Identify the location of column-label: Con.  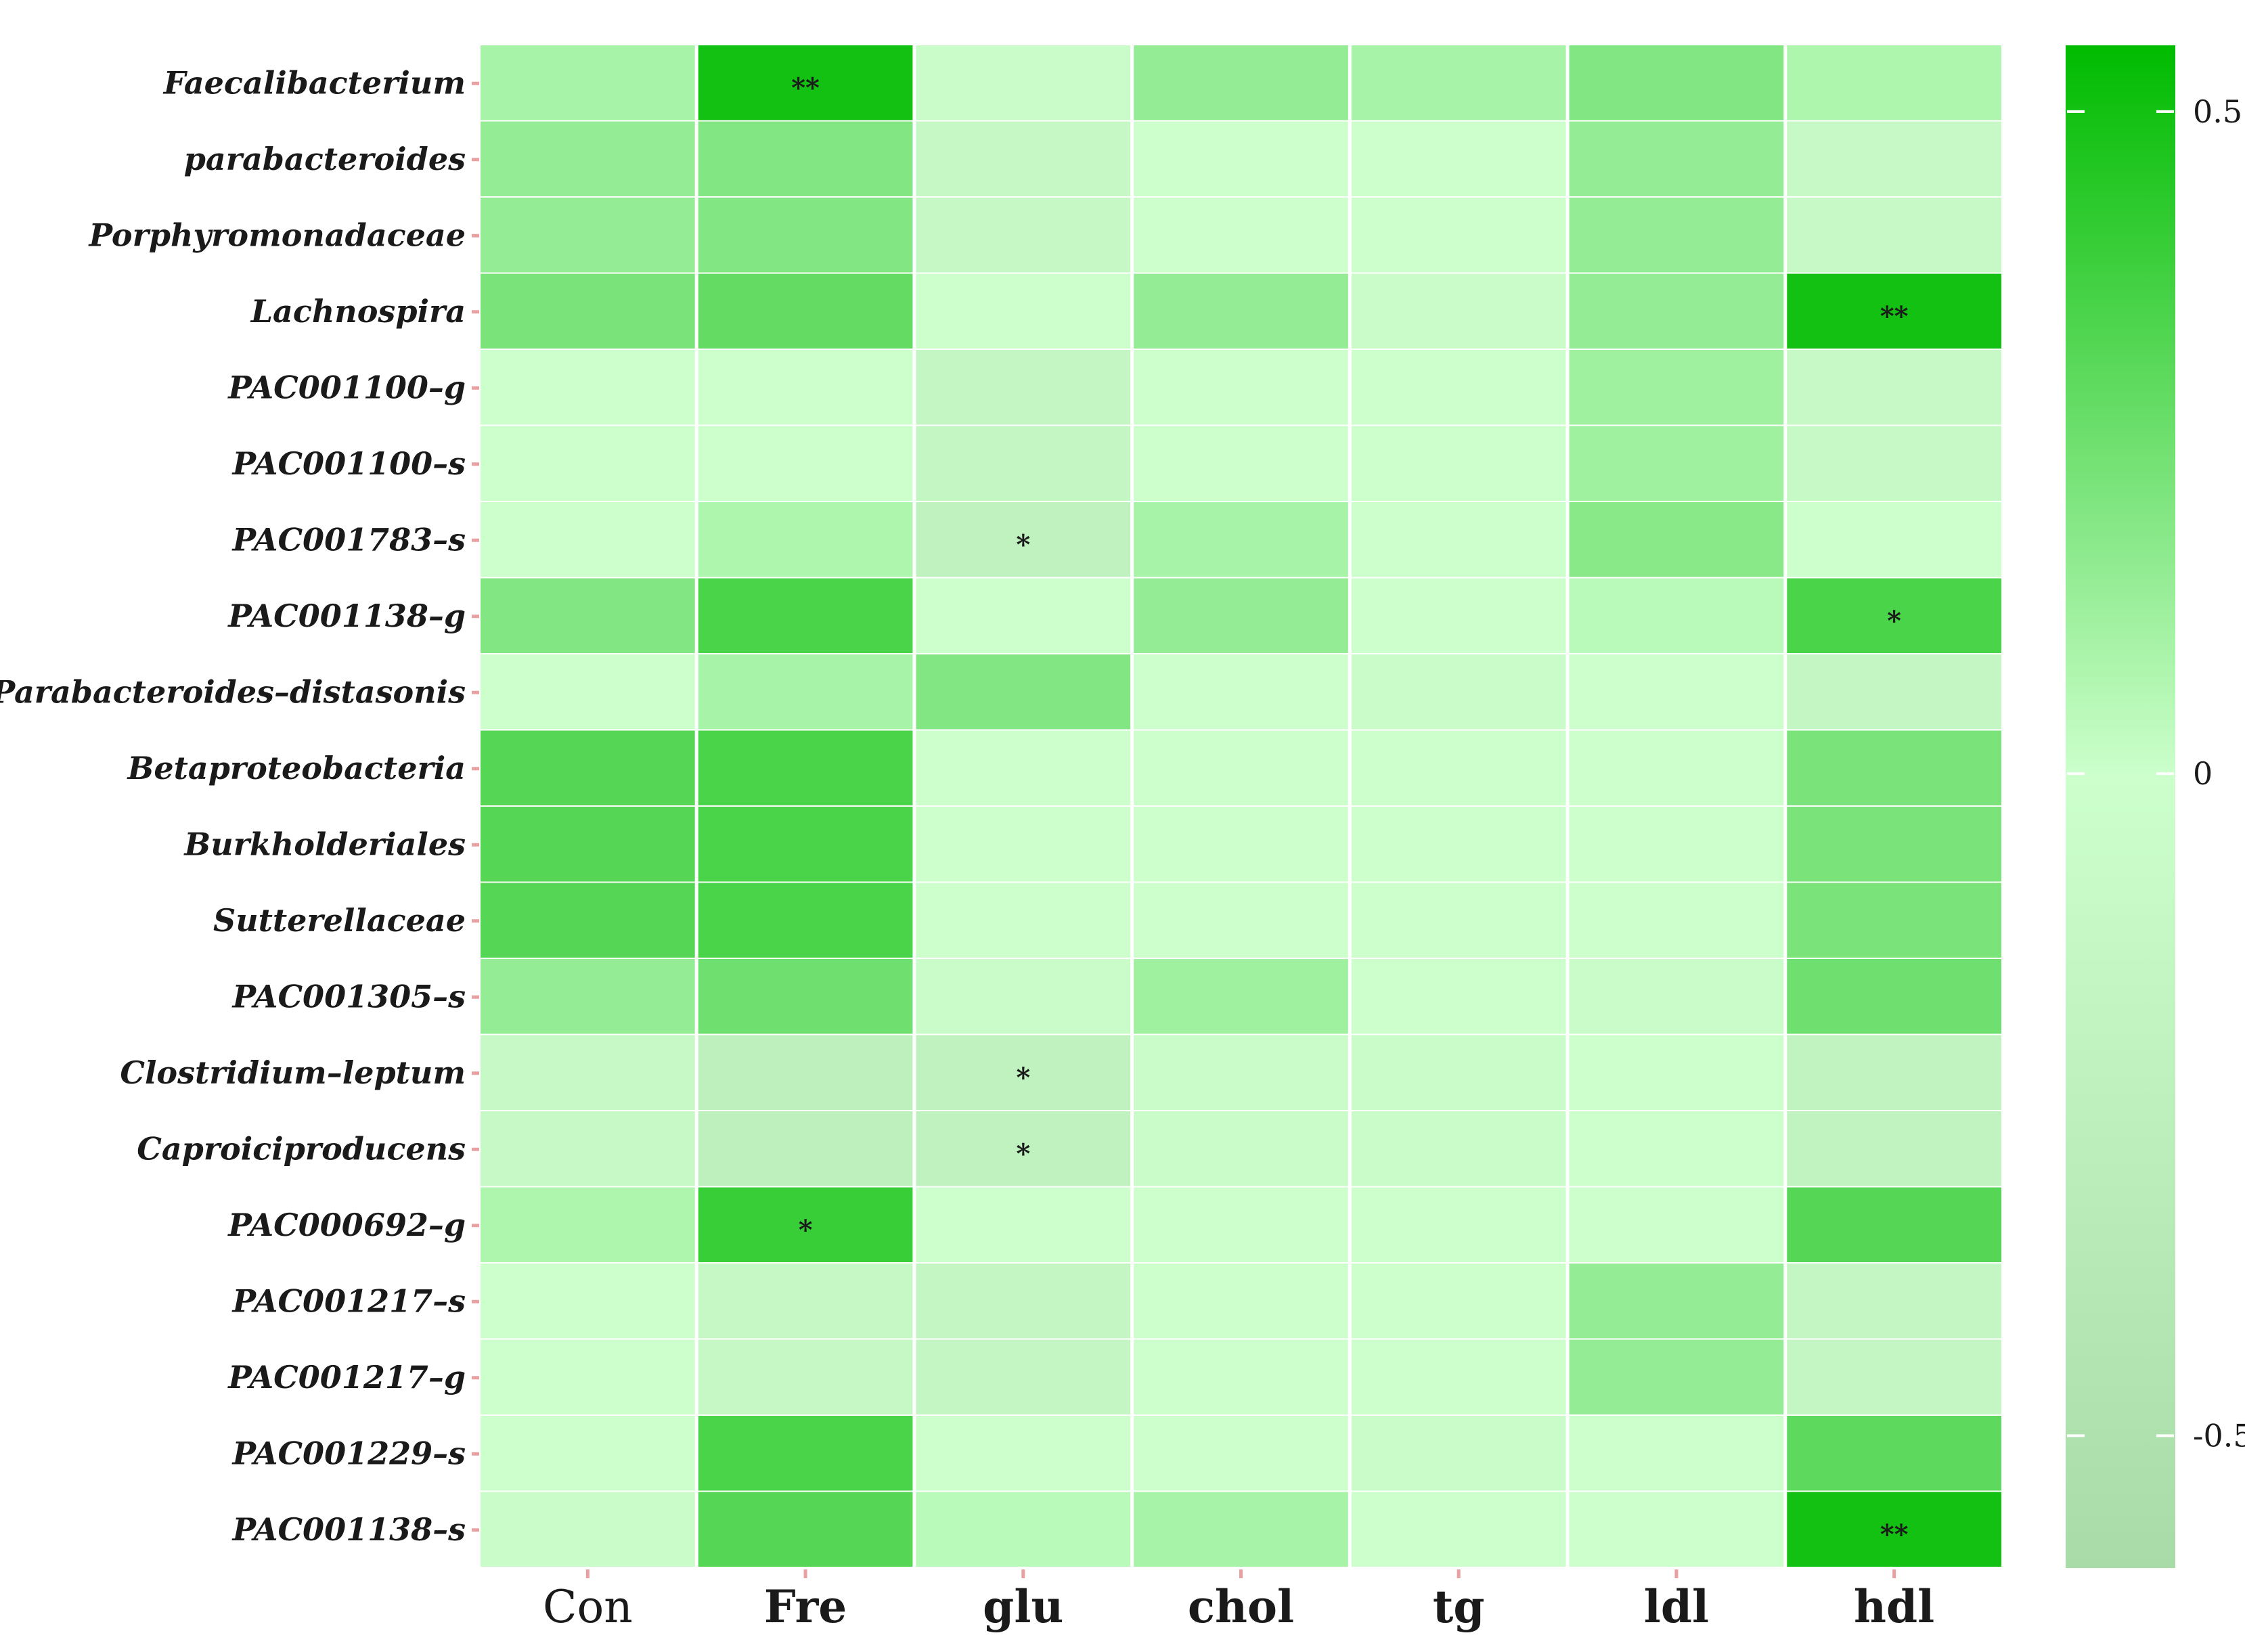
(588, 1607).